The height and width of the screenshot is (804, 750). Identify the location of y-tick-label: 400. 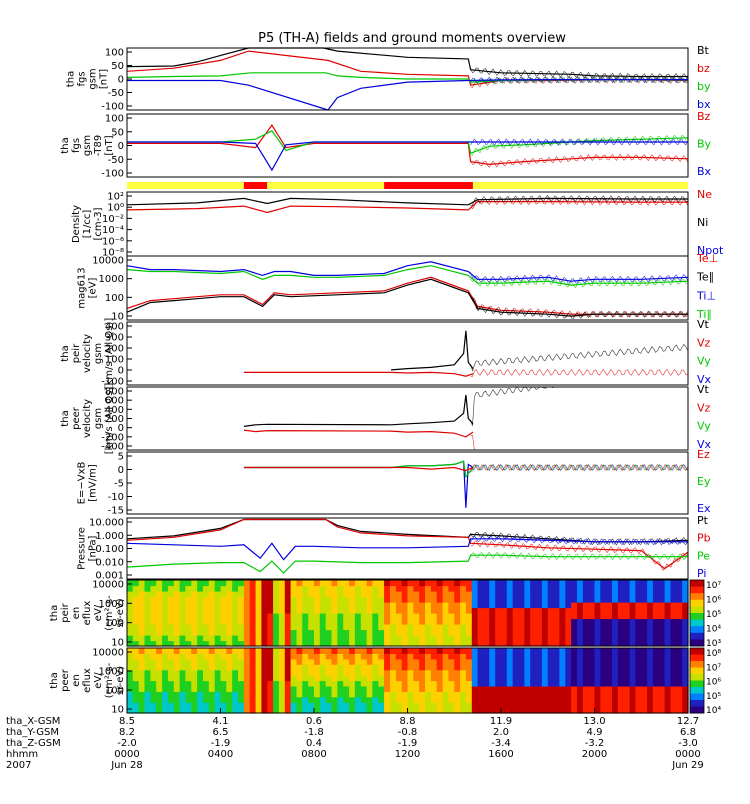
(114, 327).